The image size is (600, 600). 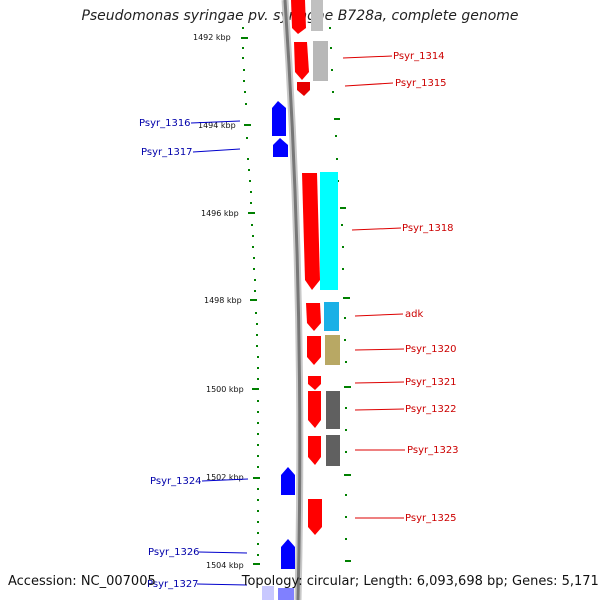 I want to click on tick-label: 1498 kbp, so click(x=223, y=300).